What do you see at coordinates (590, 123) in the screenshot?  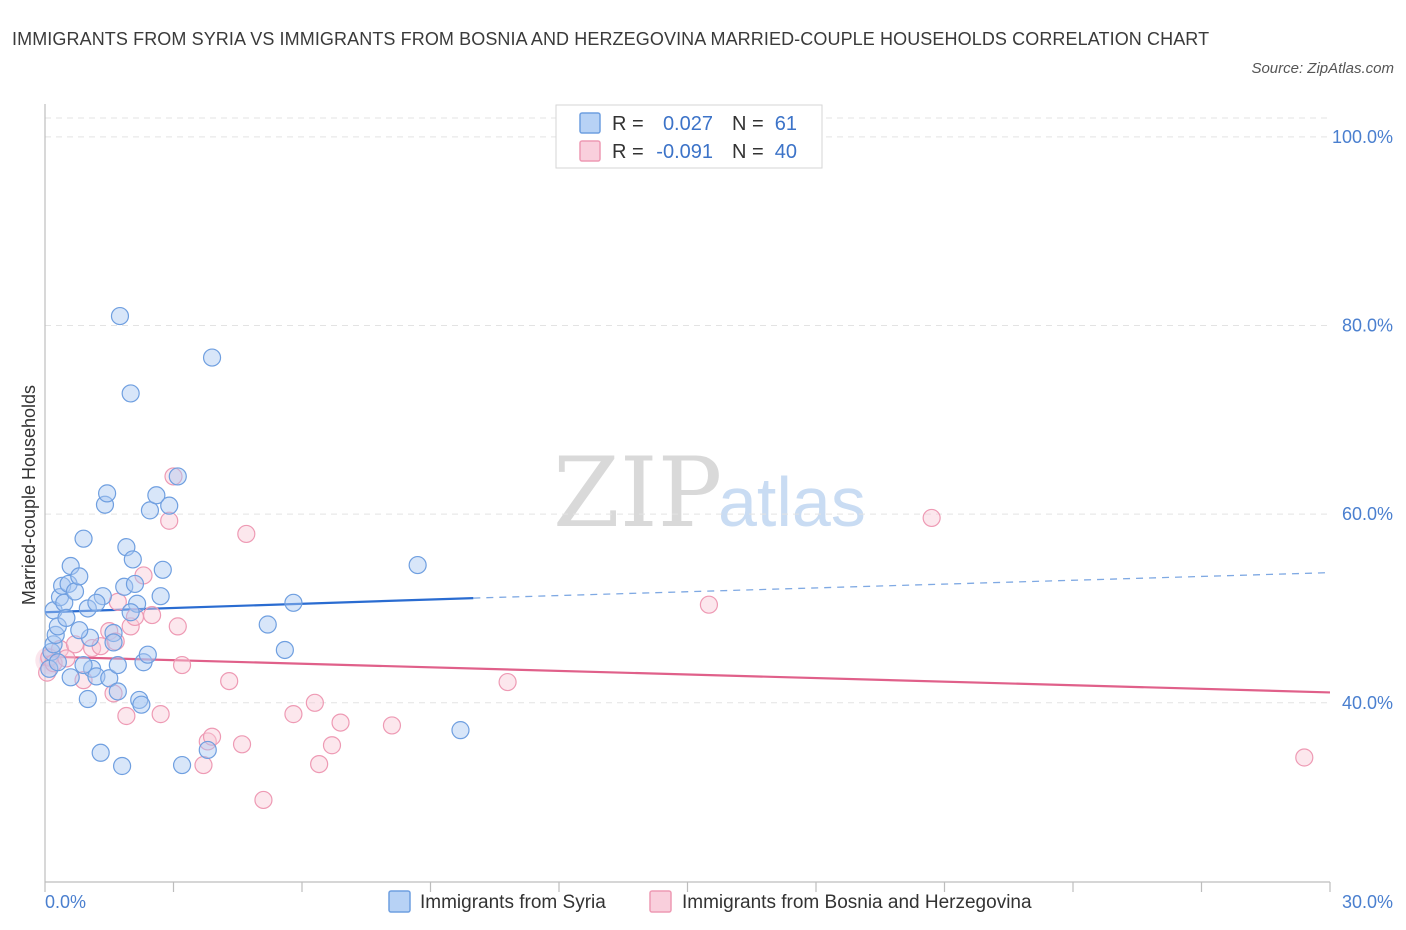 I see `legend-swatch-syria` at bounding box center [590, 123].